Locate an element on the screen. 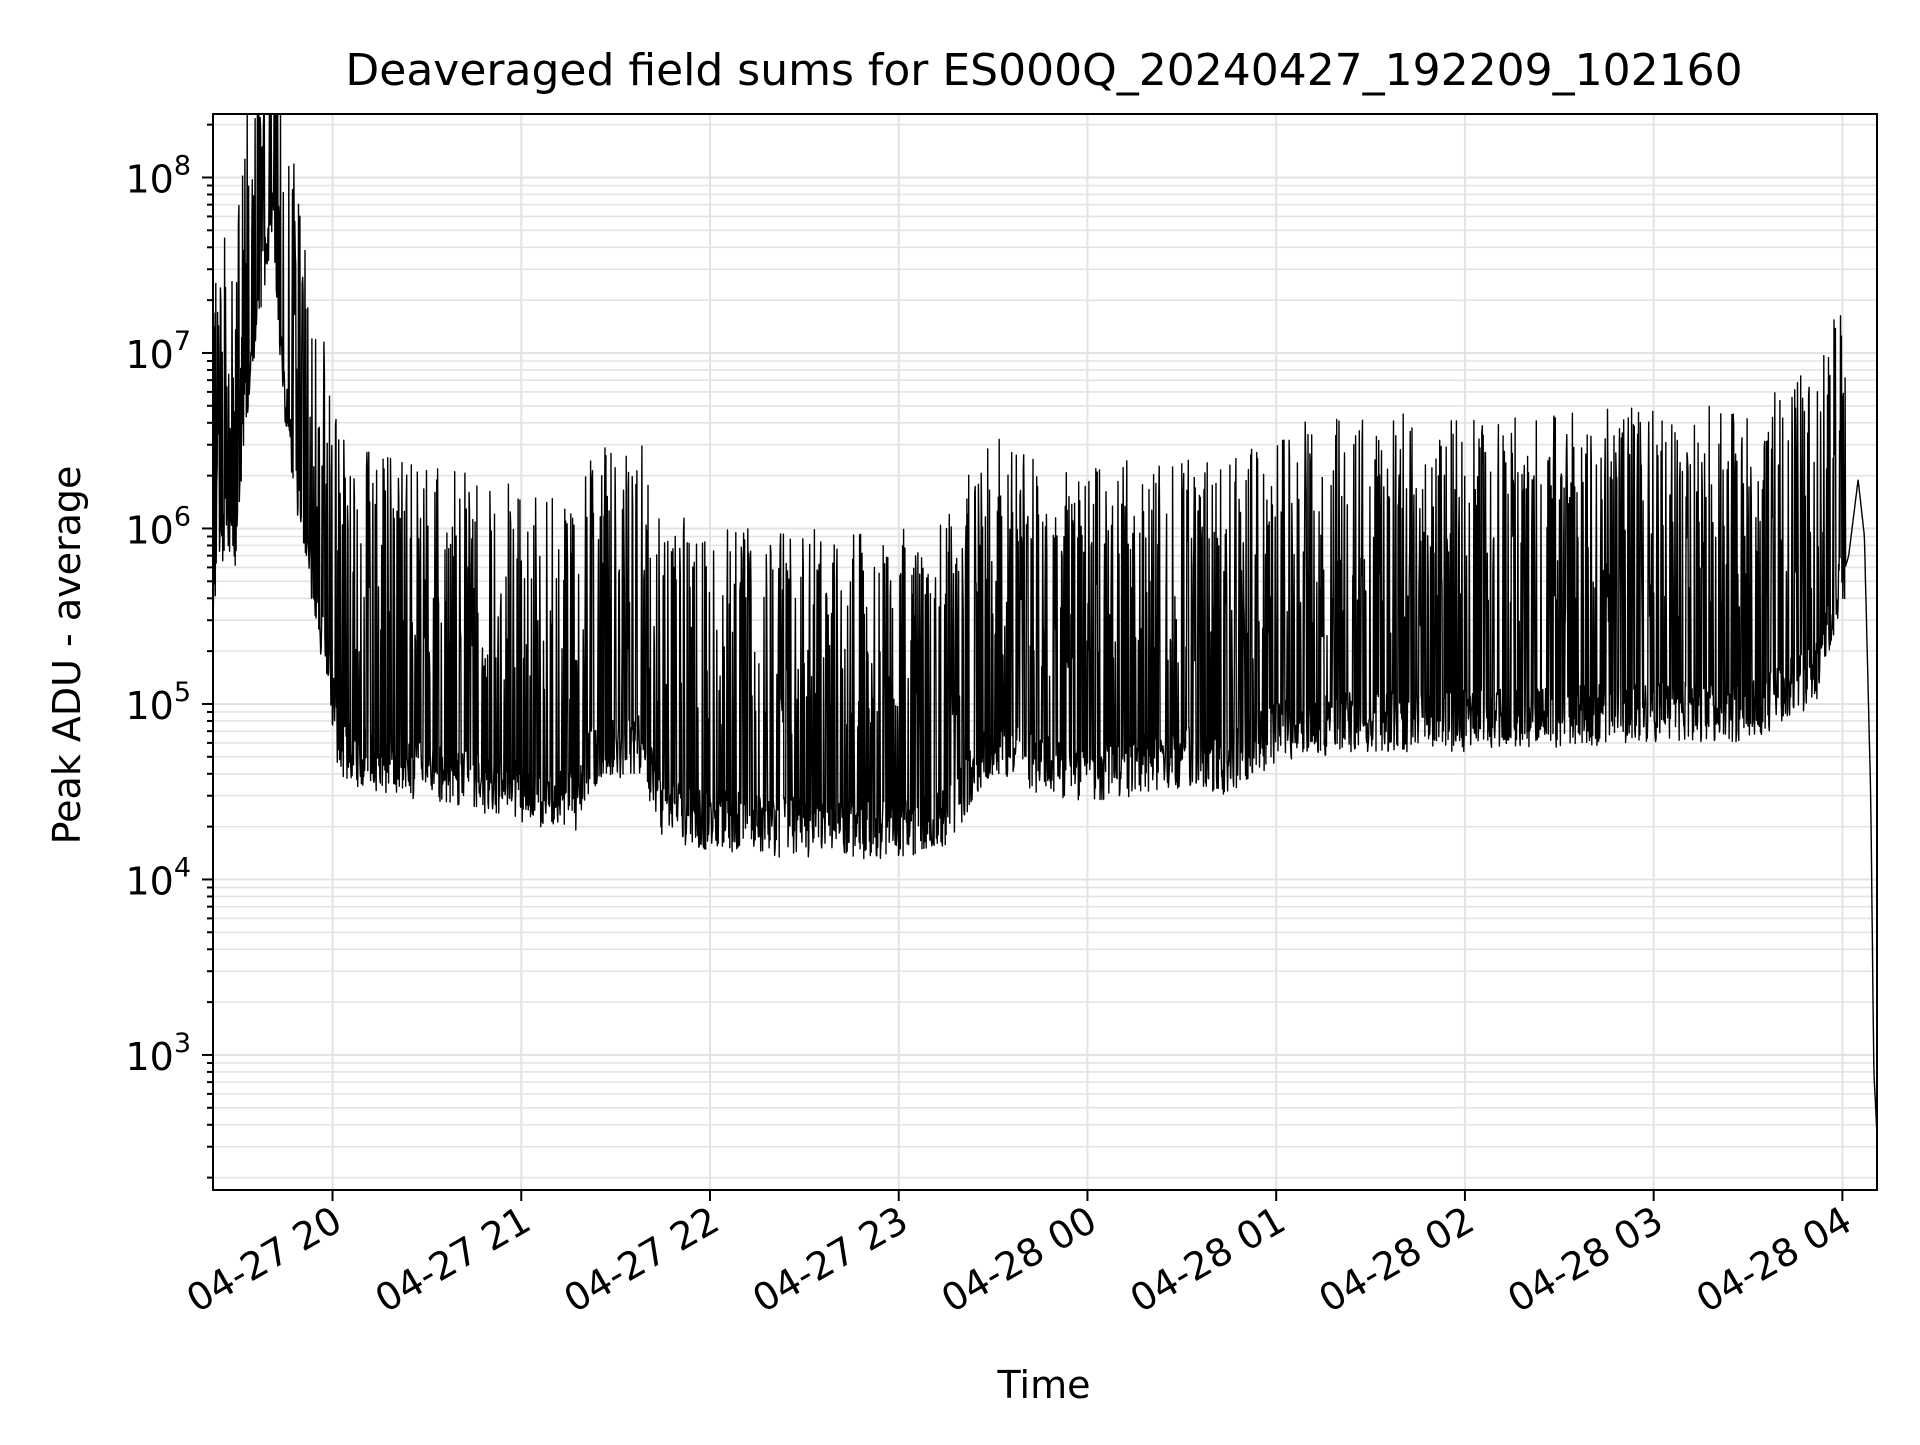 The width and height of the screenshot is (1920, 1445). y-tick-label: 10³ is located at coordinates (158, 1053).